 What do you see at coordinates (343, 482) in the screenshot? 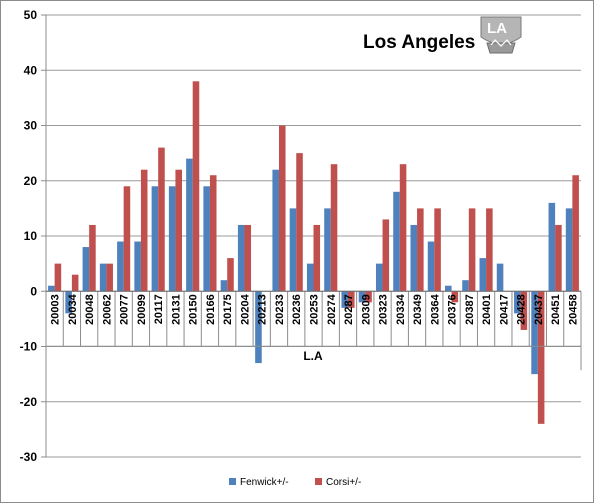
I see `legend-label-corsi: Corsi+/-` at bounding box center [343, 482].